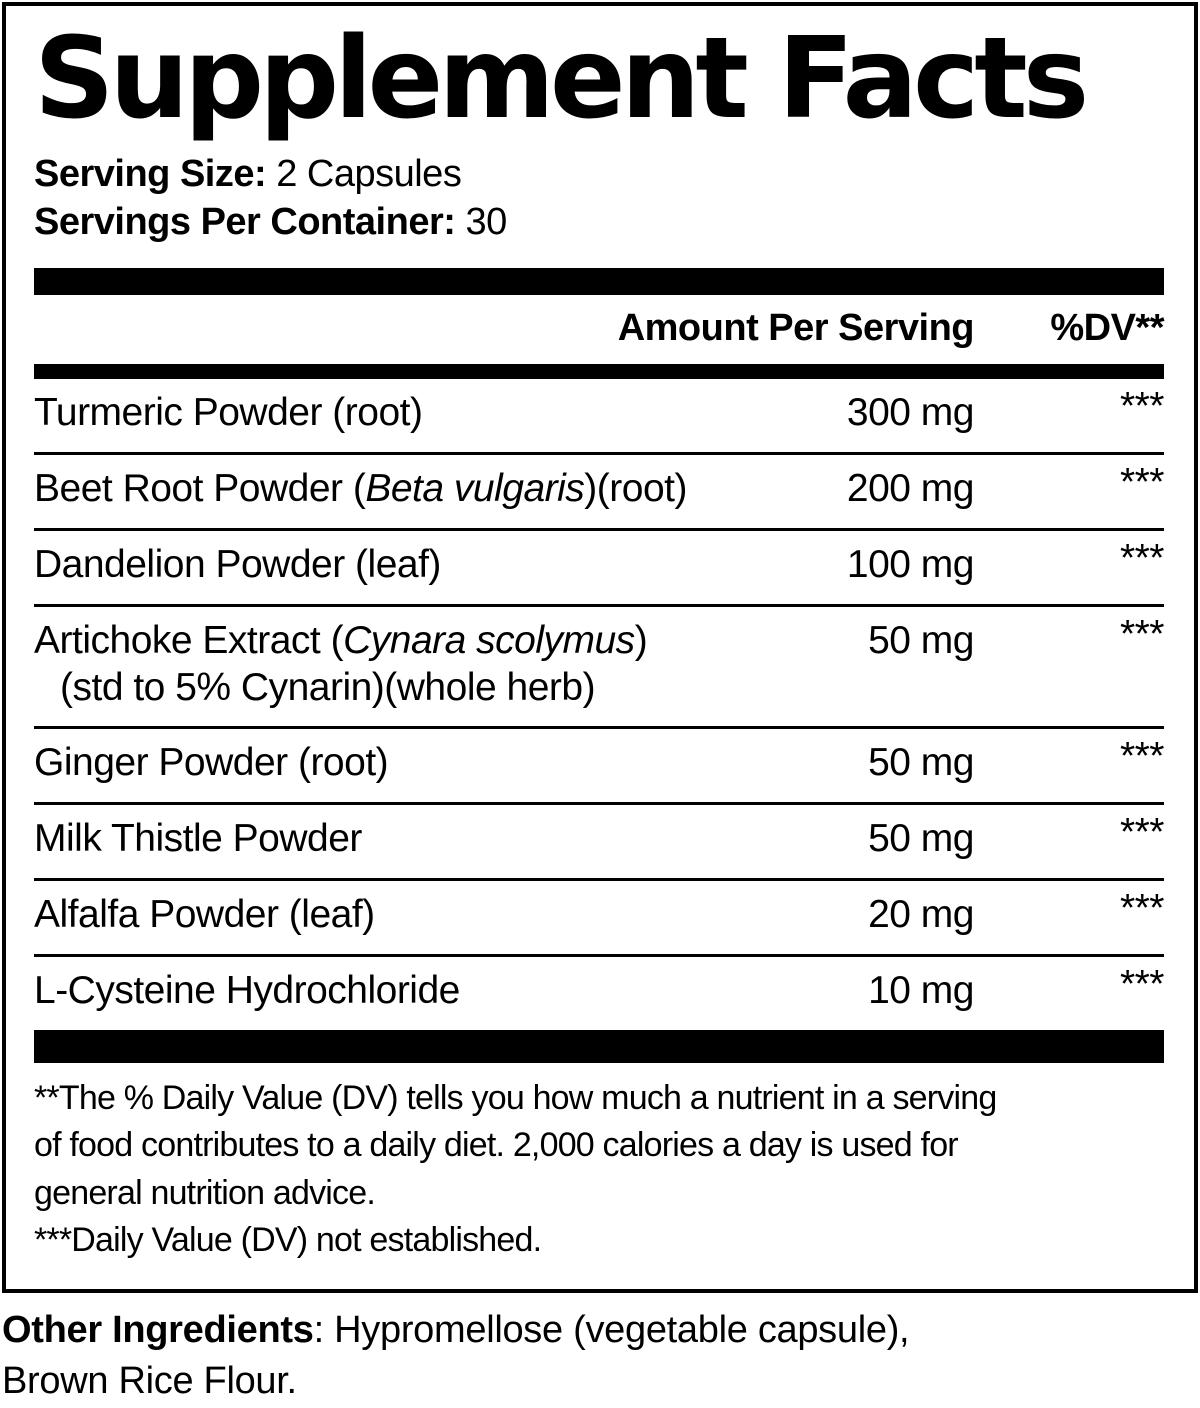 This screenshot has height=1408, width=1200. What do you see at coordinates (599, 1046) in the screenshot?
I see `separator-bar-bottom` at bounding box center [599, 1046].